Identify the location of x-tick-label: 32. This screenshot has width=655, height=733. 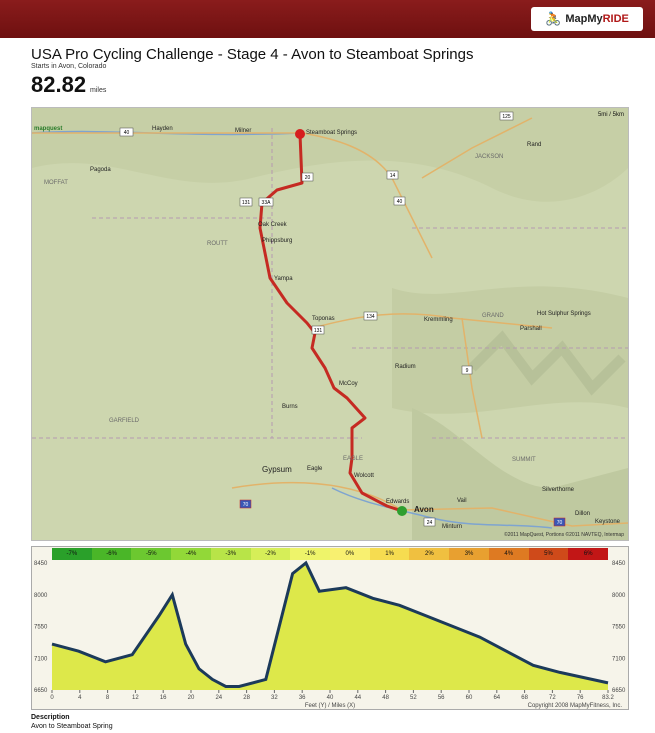
(274, 698).